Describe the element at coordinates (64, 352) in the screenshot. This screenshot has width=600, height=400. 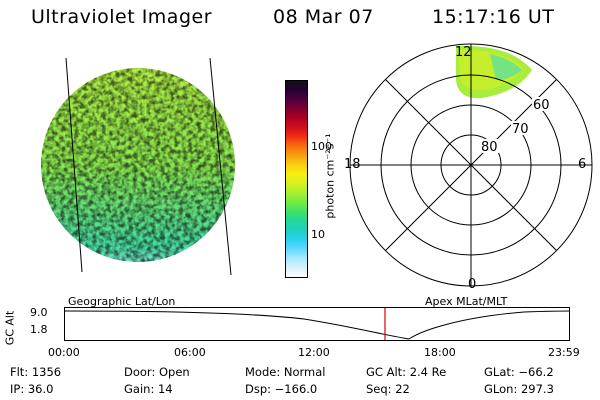
I see `time-tick-0000: 00:00` at that location.